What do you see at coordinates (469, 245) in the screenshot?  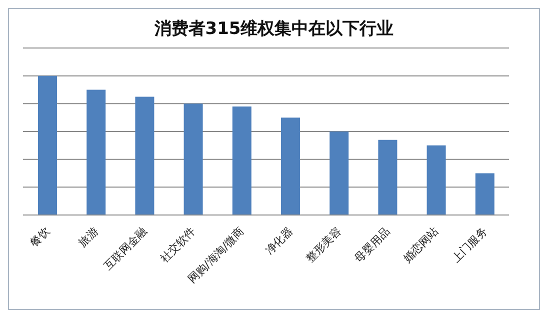 I see `x-tick-label: 上门服务` at bounding box center [469, 245].